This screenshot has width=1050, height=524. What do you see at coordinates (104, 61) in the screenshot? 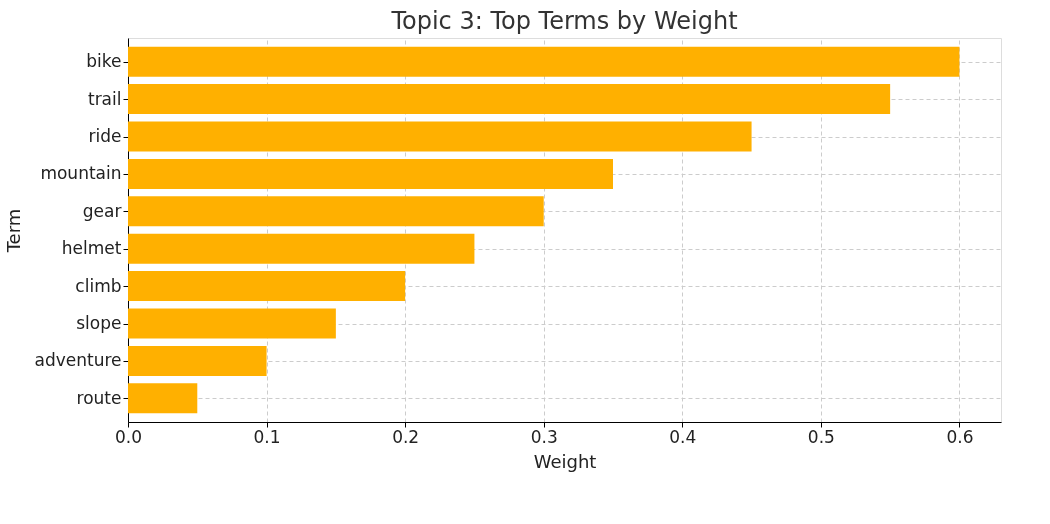
I see `y-tick-label: bike` at bounding box center [104, 61].